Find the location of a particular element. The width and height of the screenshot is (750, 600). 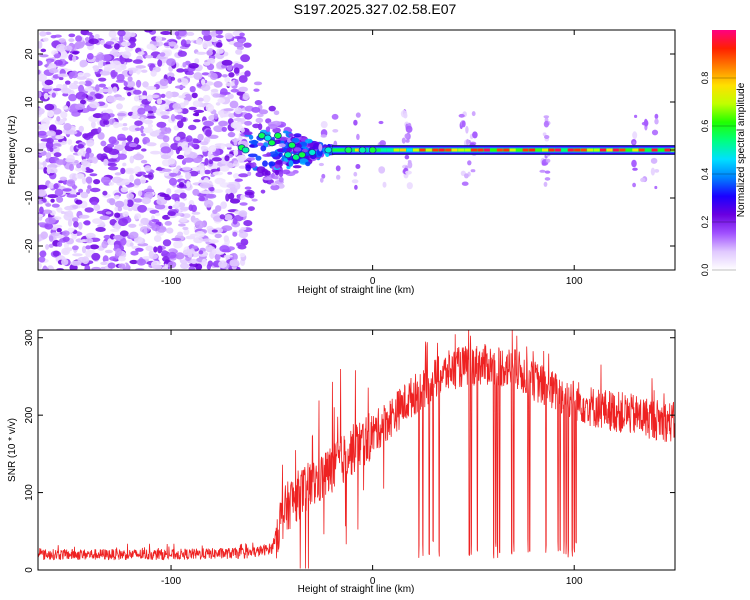

spectrogram-x-tick-label: -100 is located at coordinates (171, 281).